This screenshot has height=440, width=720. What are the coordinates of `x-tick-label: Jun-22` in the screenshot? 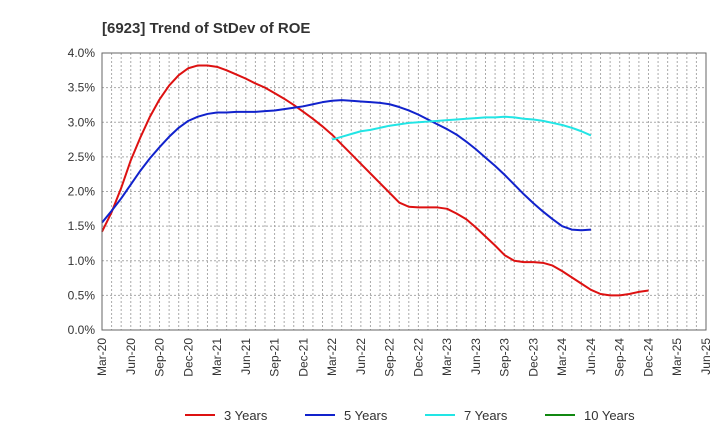 It's located at (361, 356).